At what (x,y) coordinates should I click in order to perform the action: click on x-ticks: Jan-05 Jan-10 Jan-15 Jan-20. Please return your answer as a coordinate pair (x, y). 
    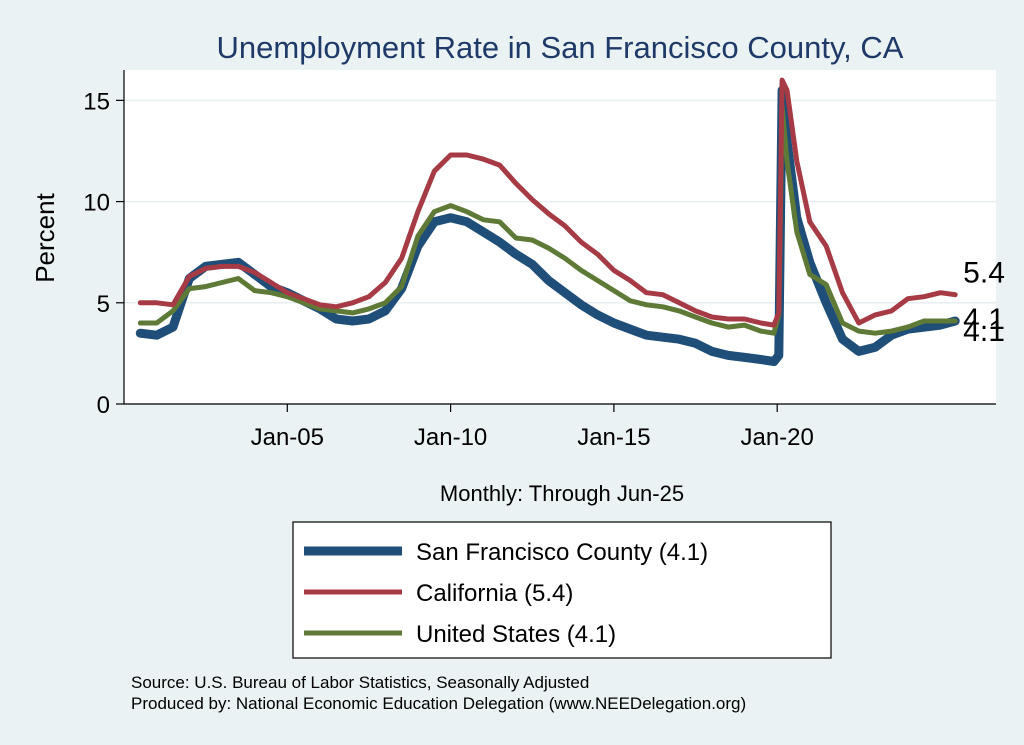
    Looking at the image, I should click on (532, 427).